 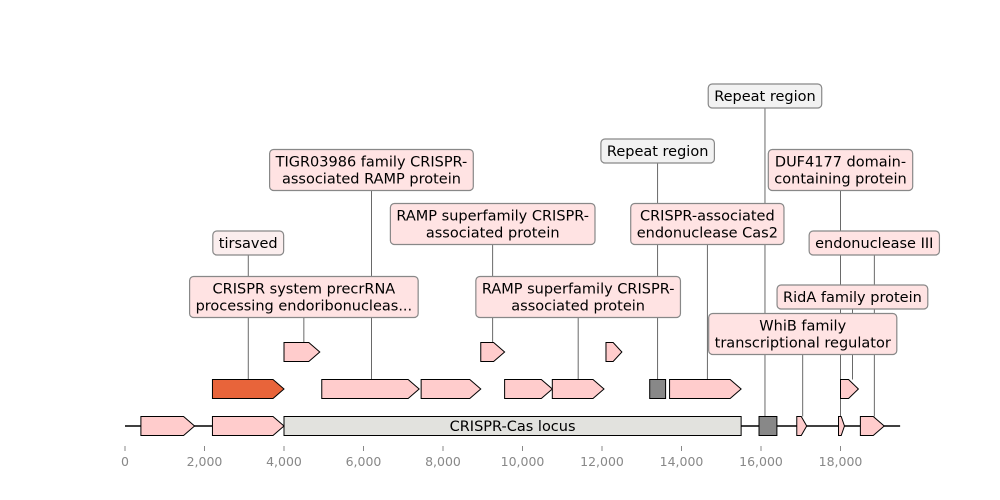 I want to click on feature-label: tirsaved, so click(x=248, y=243).